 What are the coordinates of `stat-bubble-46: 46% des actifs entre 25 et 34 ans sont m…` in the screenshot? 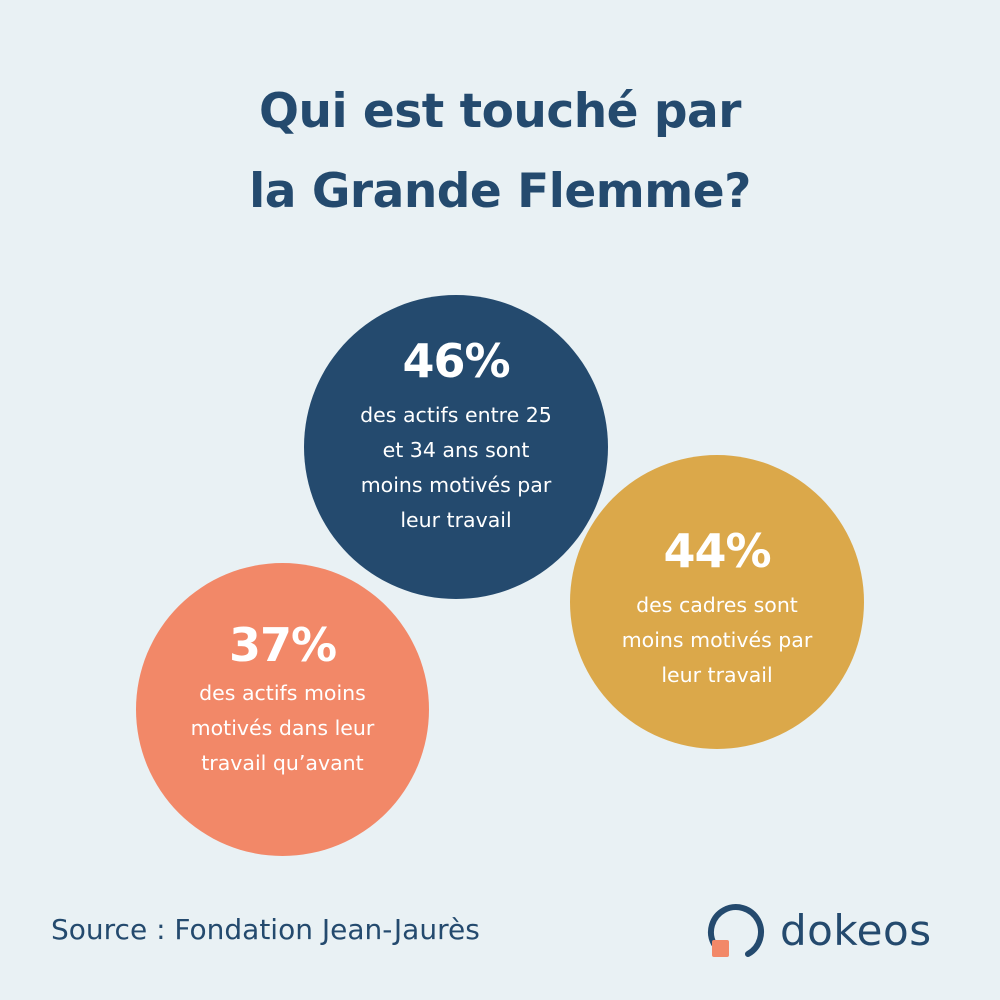 It's located at (456, 447).